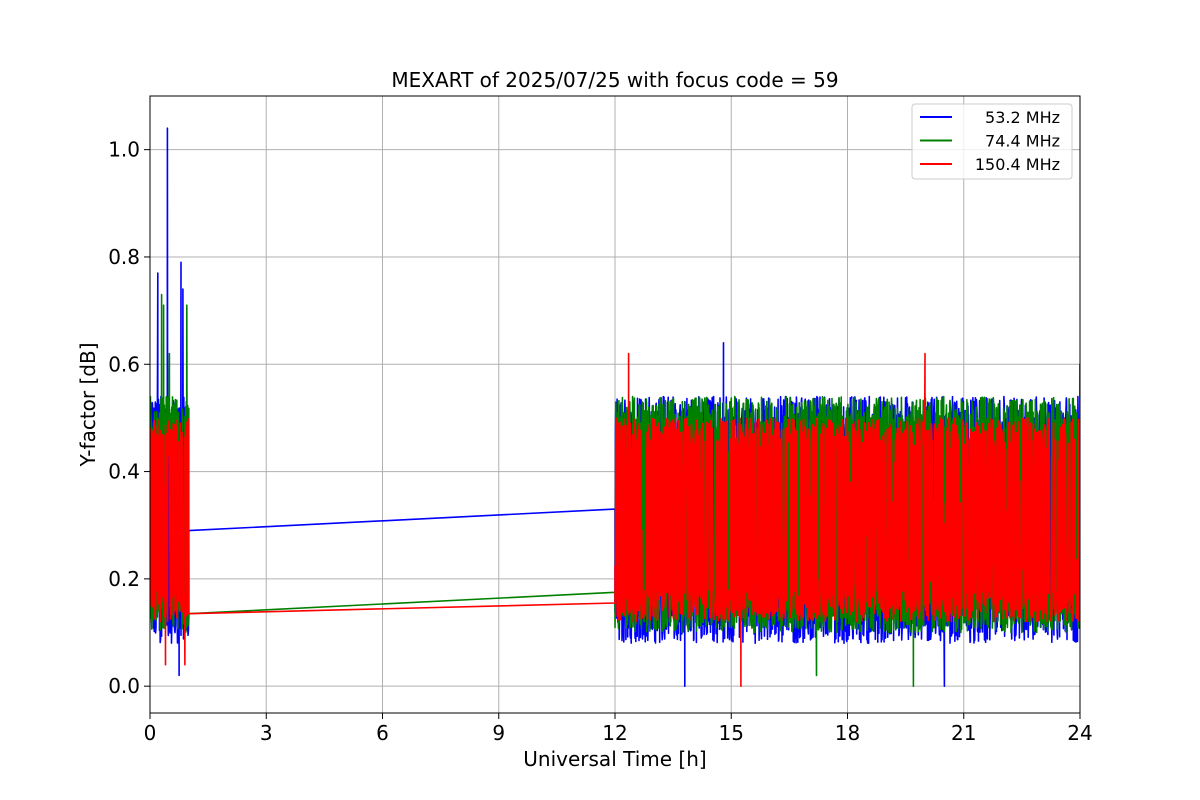  I want to click on x-axis-label: Universal Time [h], so click(614, 759).